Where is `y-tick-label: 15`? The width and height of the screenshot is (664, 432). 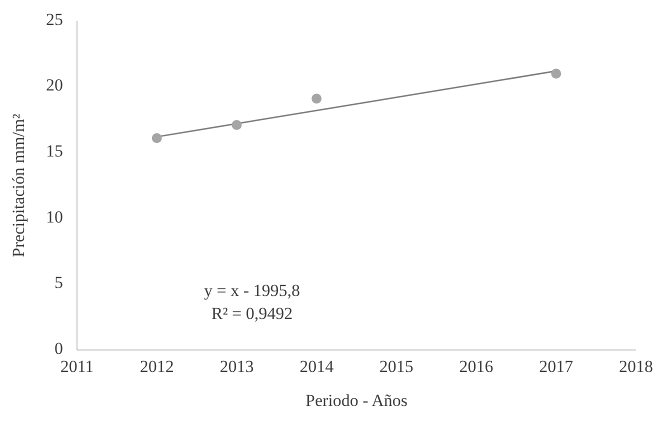 y-tick-label: 15 is located at coordinates (54, 151).